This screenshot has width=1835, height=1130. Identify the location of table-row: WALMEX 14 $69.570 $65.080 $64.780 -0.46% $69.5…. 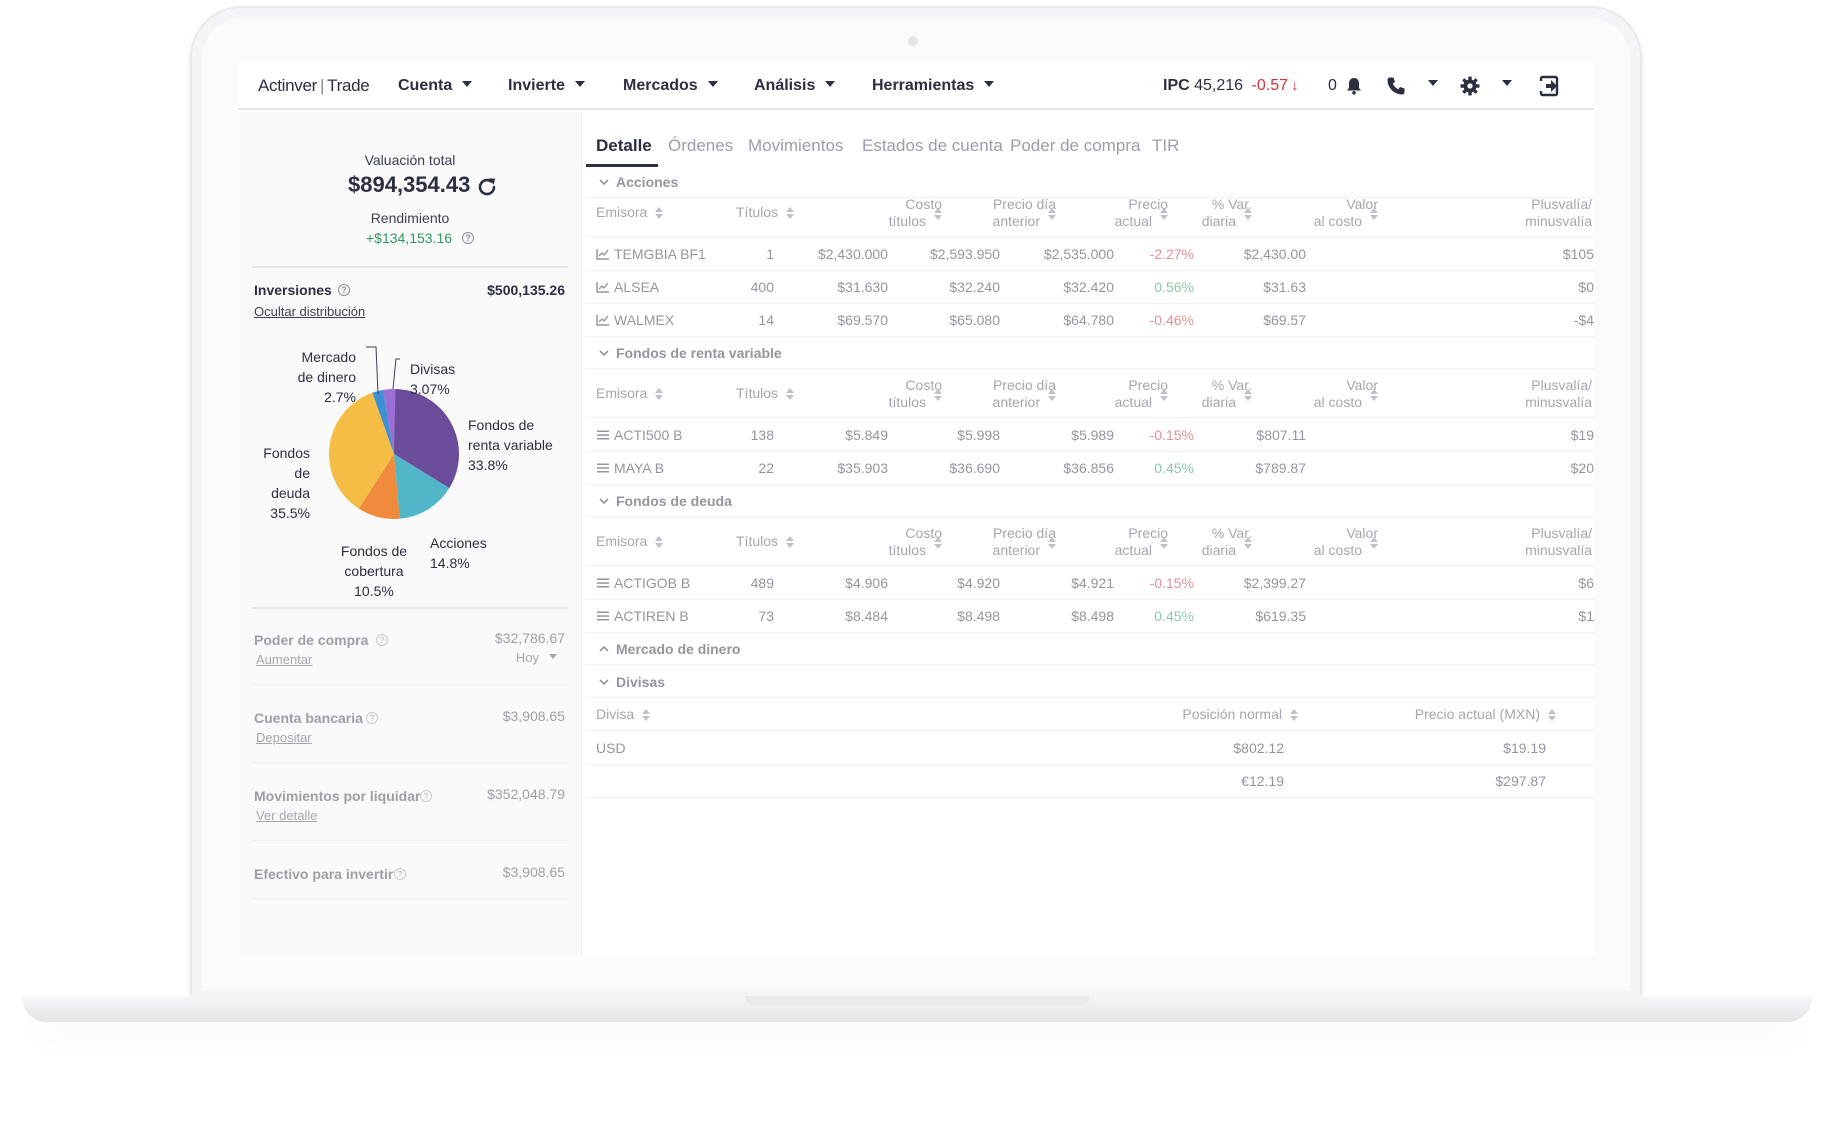
(1090, 320).